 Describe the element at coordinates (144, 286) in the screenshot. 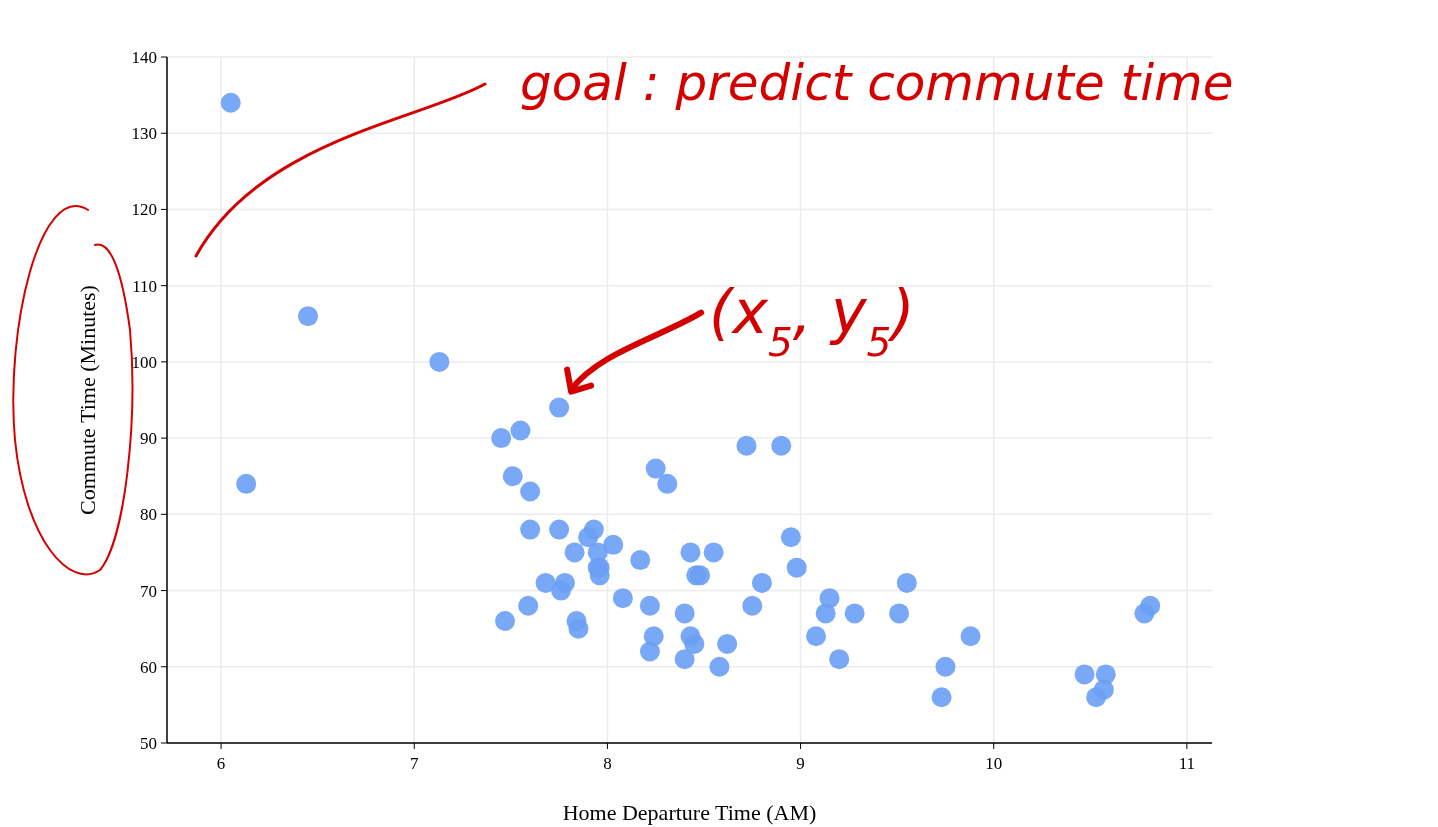

I see `y-tick-label: 110` at that location.